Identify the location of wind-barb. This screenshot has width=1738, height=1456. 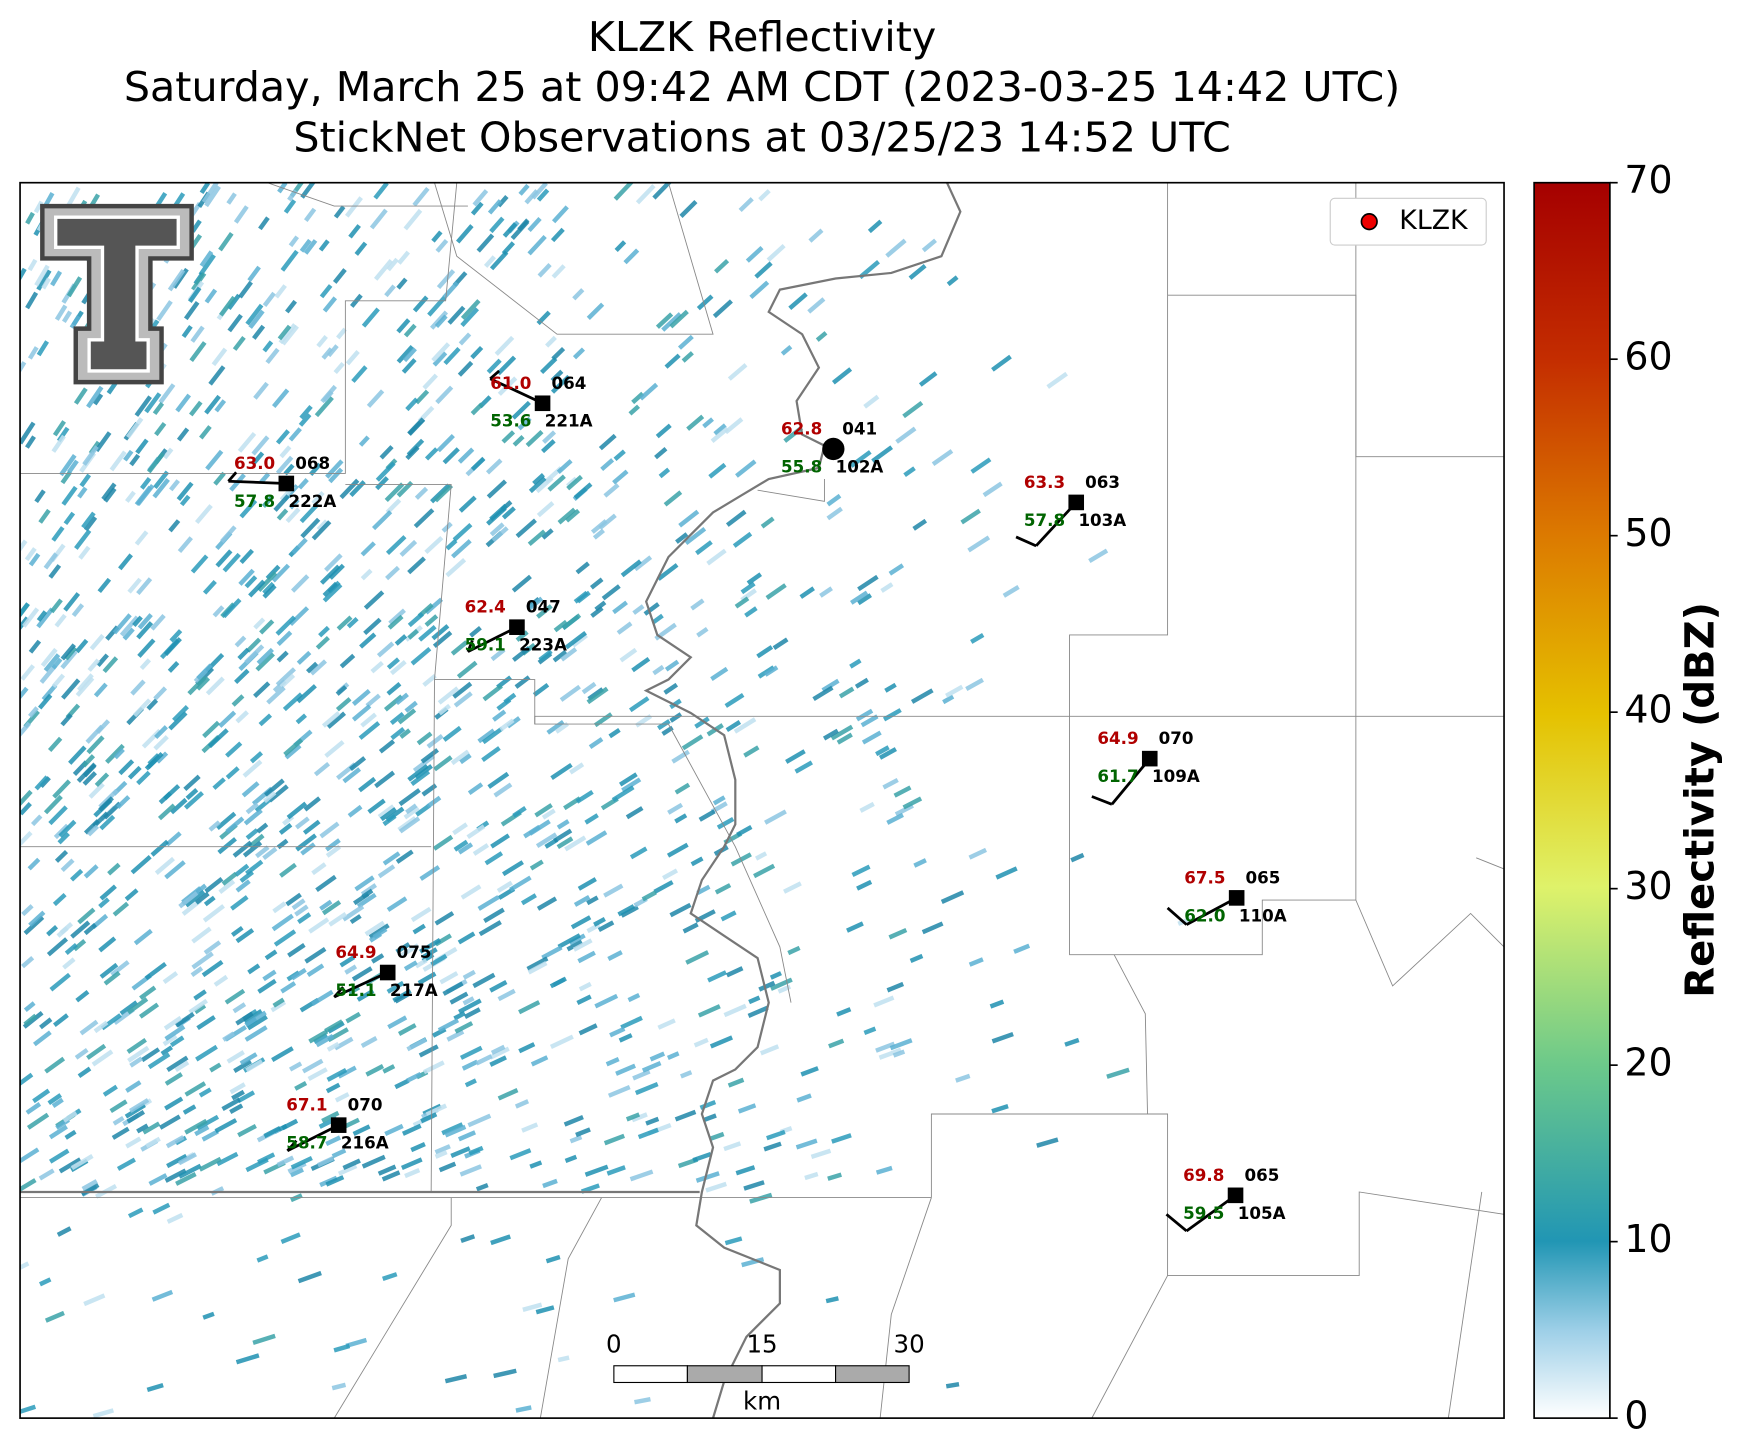
(516, 391).